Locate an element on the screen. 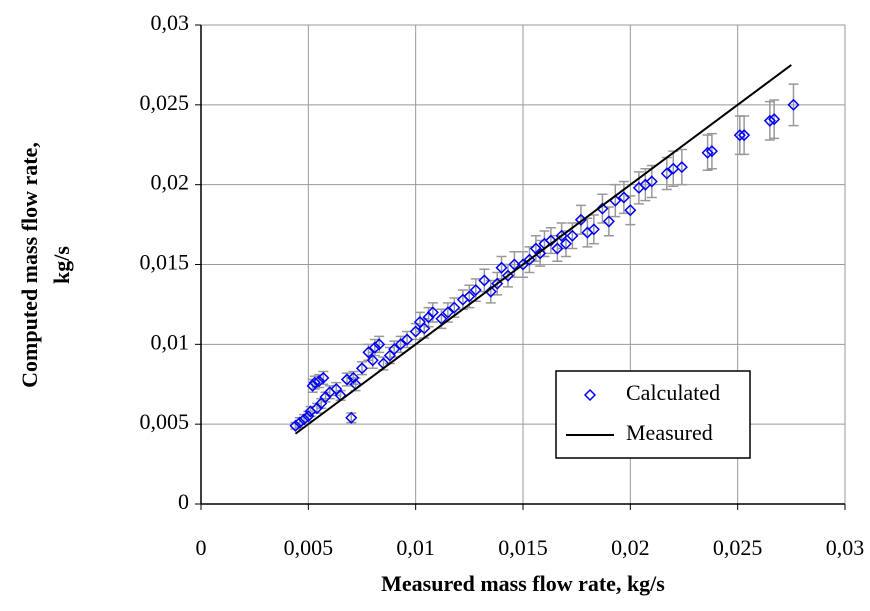 The width and height of the screenshot is (870, 611). y-tick-label: 0,005 is located at coordinates (165, 421).